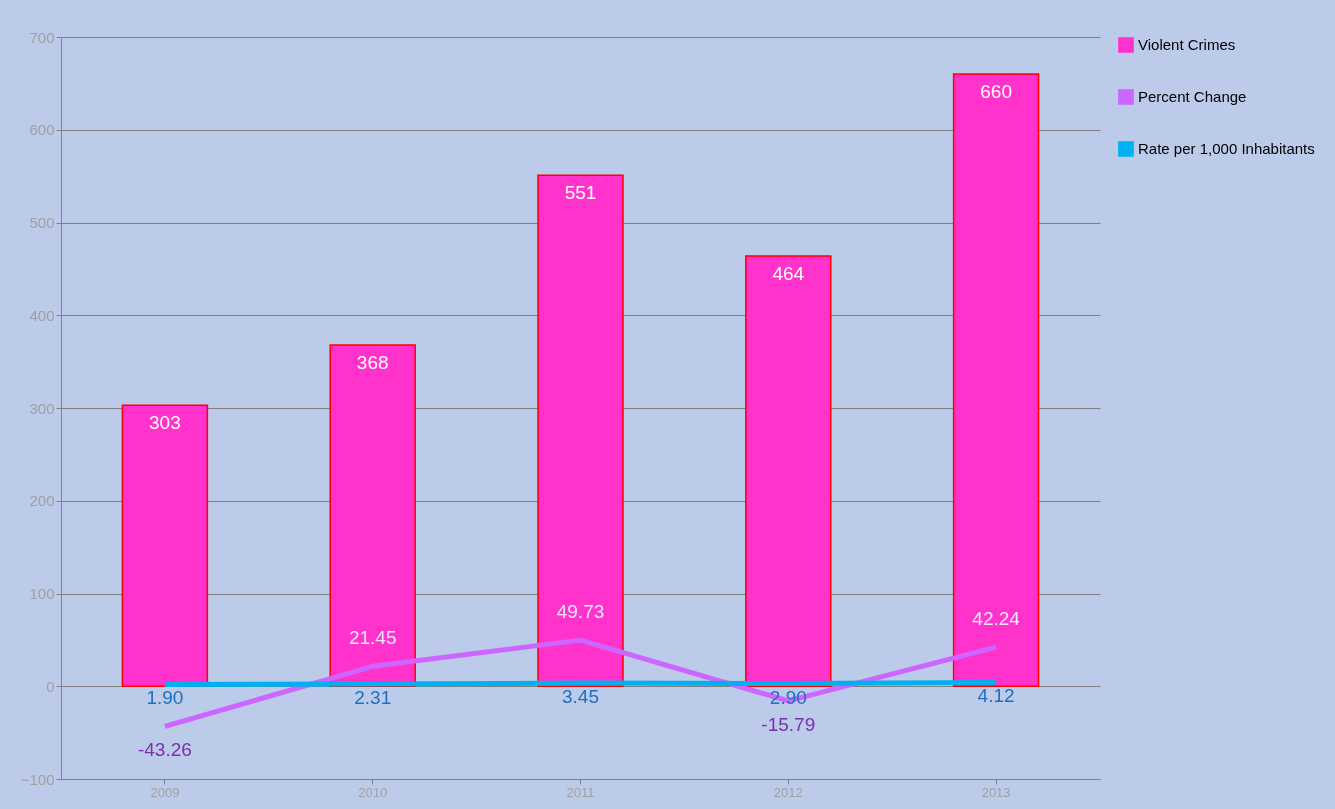 This screenshot has height=809, width=1335. I want to click on data-label: 660, so click(996, 92).